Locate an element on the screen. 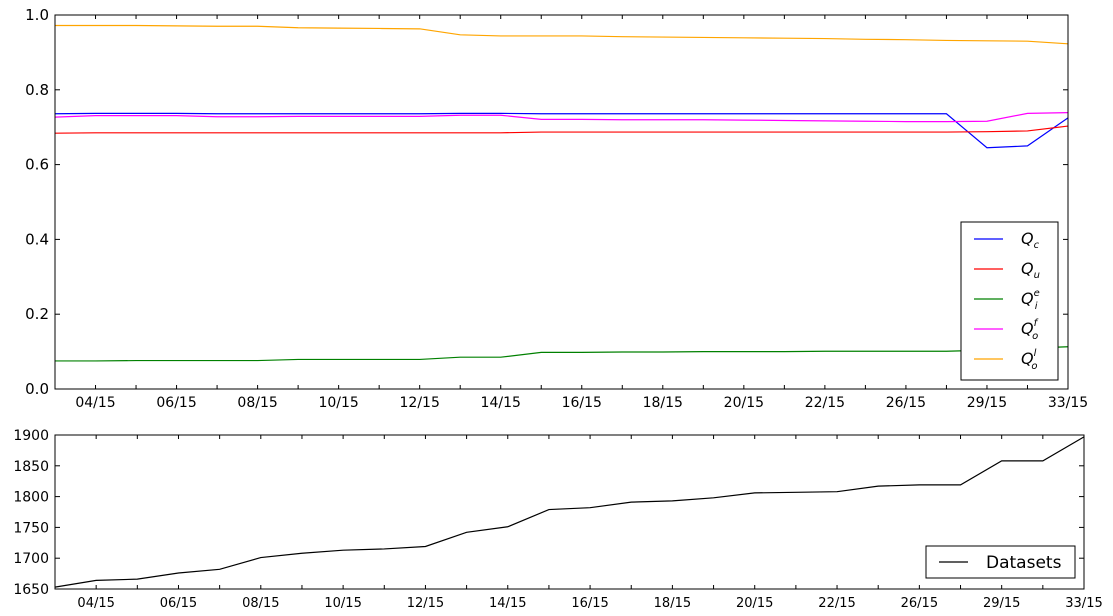  y-tick-label: 1850 is located at coordinates (31, 467).